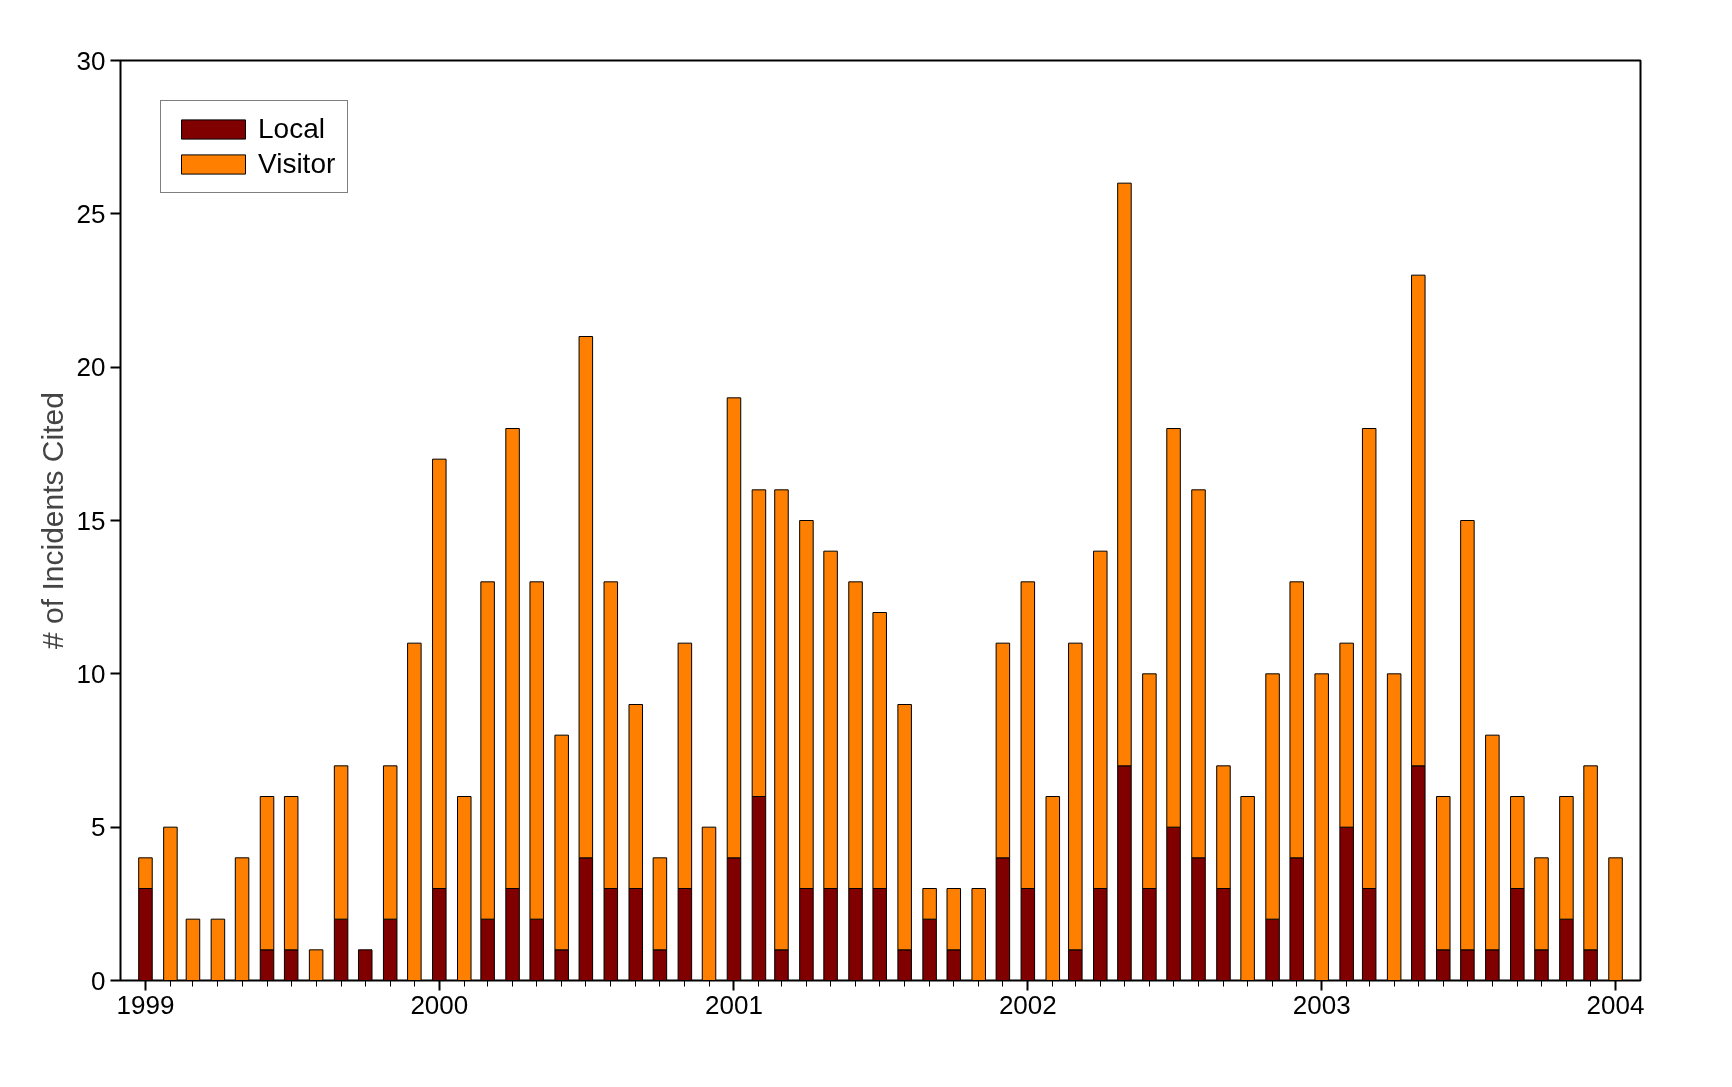 Image resolution: width=1732 pixels, height=1087 pixels. Describe the element at coordinates (439, 1004) in the screenshot. I see `x-tick-label: 2000` at that location.